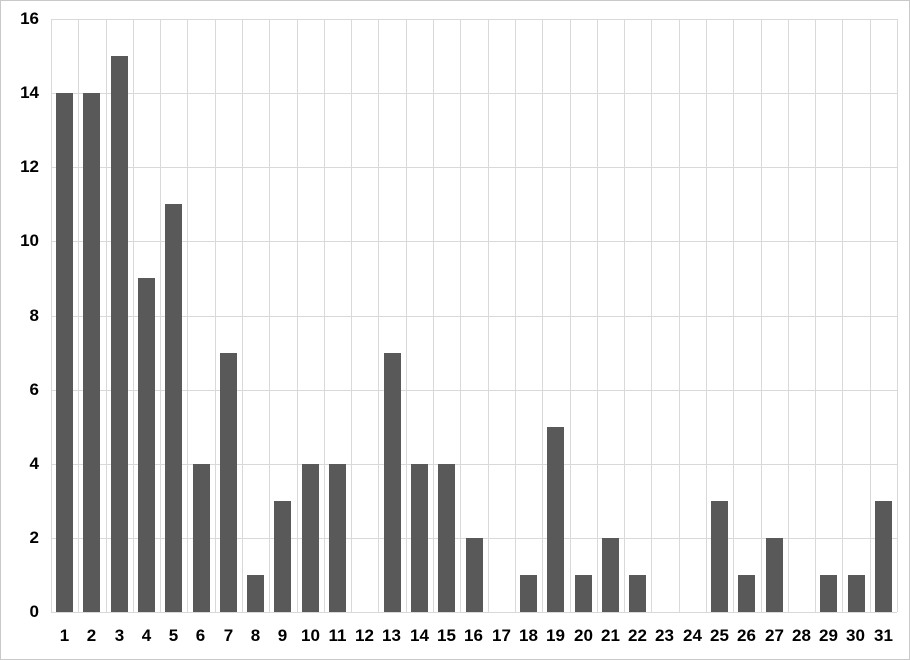  Describe the element at coordinates (391, 635) in the screenshot. I see `x-axis-category-label: 13` at that location.